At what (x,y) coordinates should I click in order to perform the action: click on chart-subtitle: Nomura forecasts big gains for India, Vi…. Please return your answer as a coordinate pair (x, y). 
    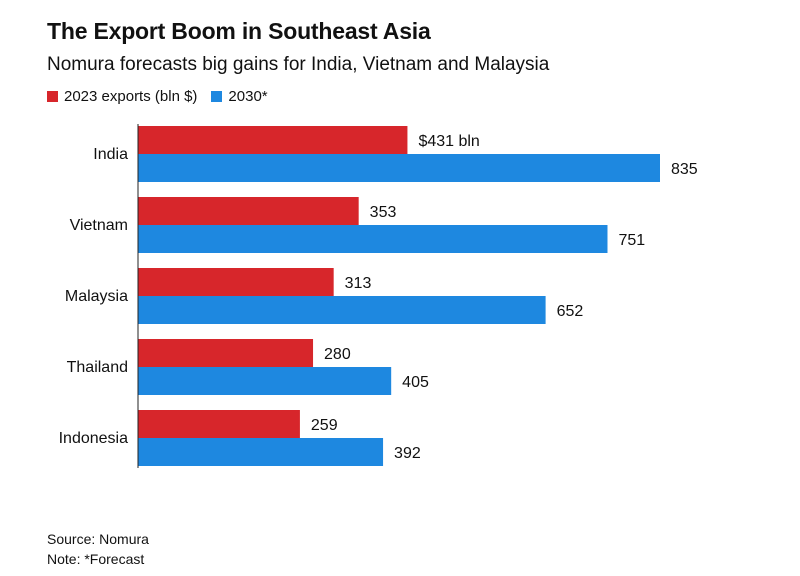
    Looking at the image, I should click on (298, 64).